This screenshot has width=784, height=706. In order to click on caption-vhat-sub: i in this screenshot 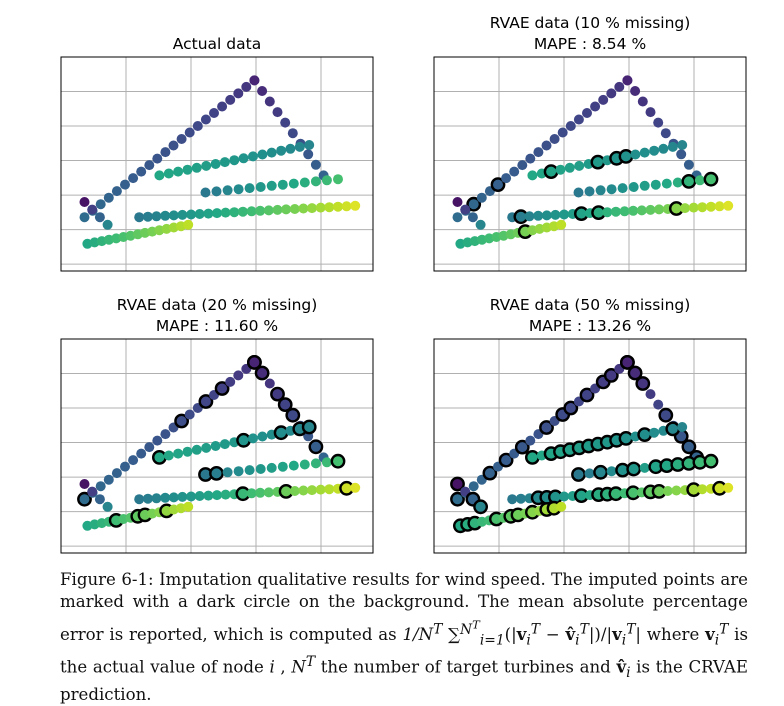, I will do `click(628, 673)`.